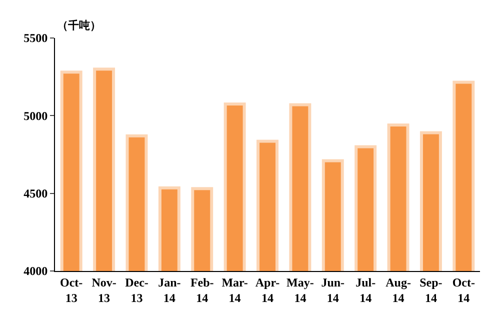  What do you see at coordinates (36, 115) in the screenshot?
I see `y-tick-label: 5000` at bounding box center [36, 115].